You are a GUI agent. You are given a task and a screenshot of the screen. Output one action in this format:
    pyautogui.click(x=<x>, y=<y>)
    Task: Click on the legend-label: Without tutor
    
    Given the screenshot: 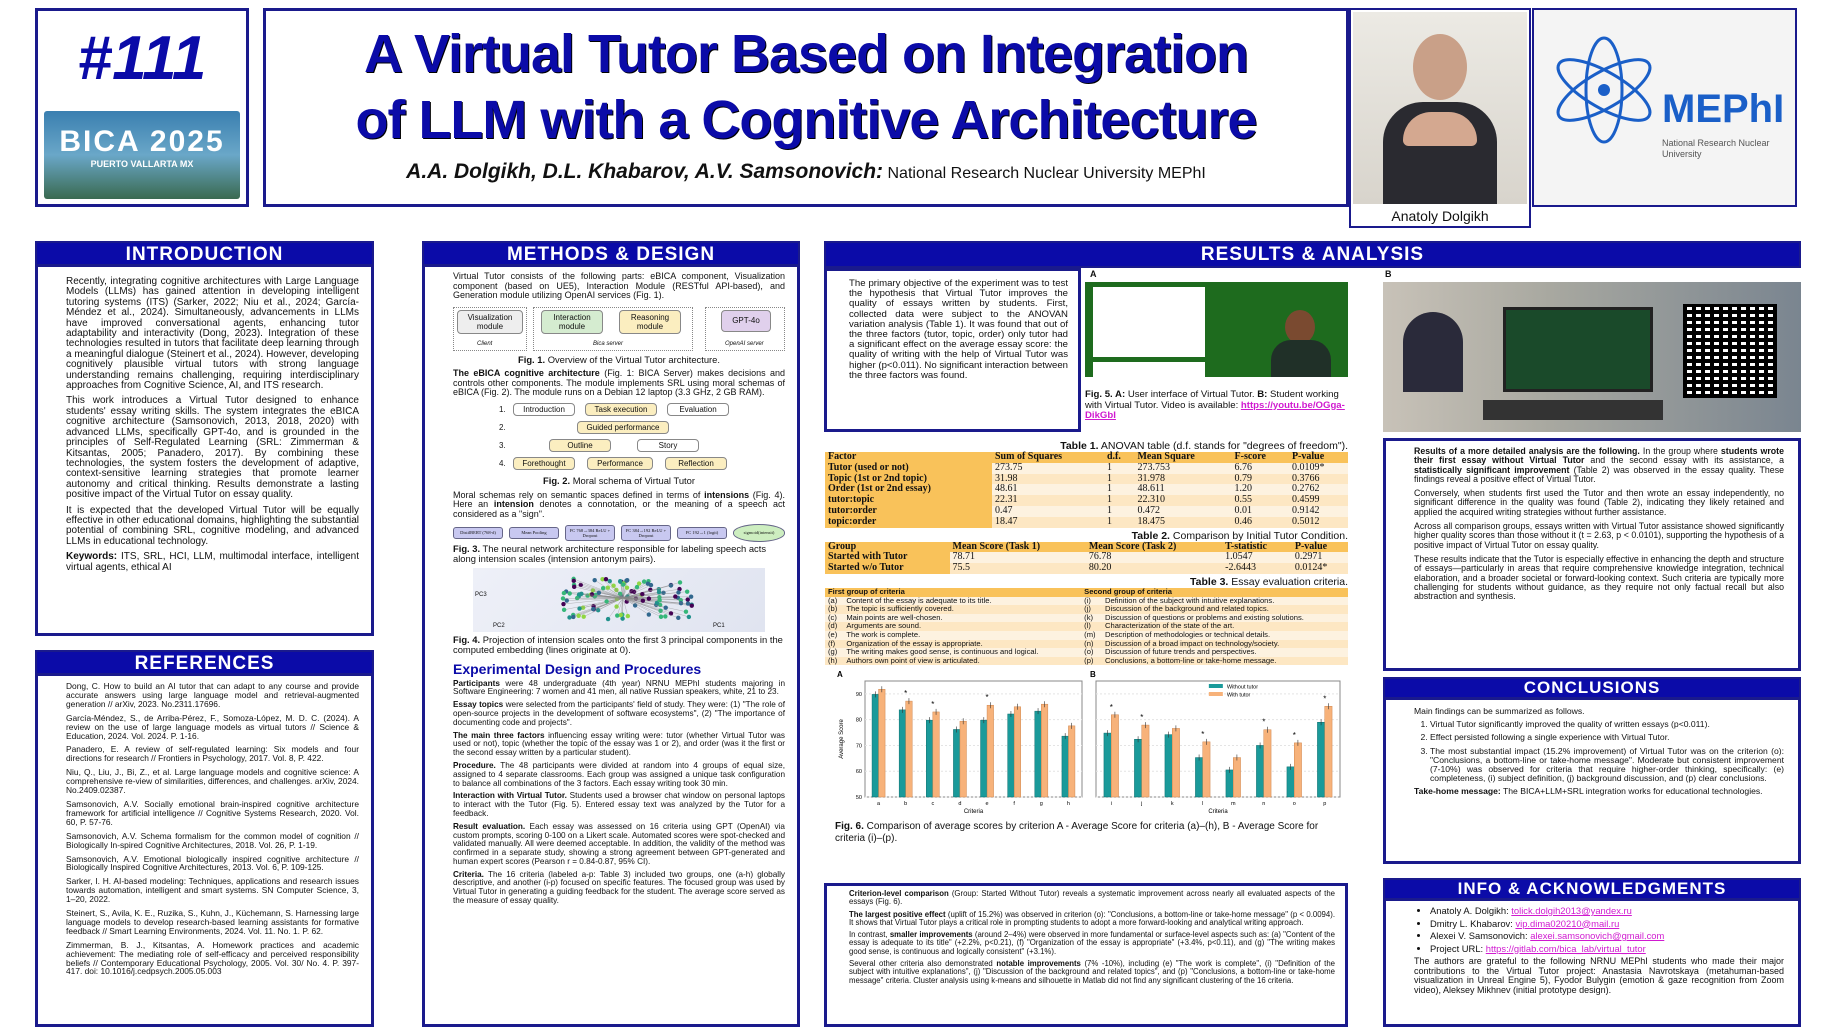 What is the action you would take?
    pyautogui.click(x=1242, y=688)
    